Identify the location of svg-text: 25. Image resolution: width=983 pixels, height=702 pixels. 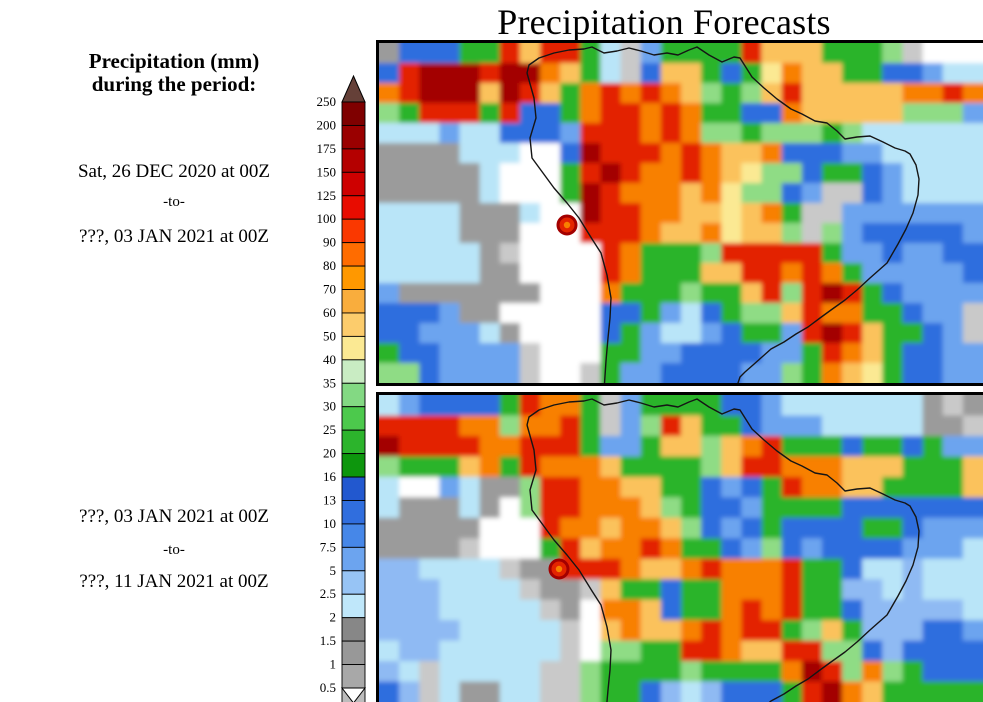
(329, 429).